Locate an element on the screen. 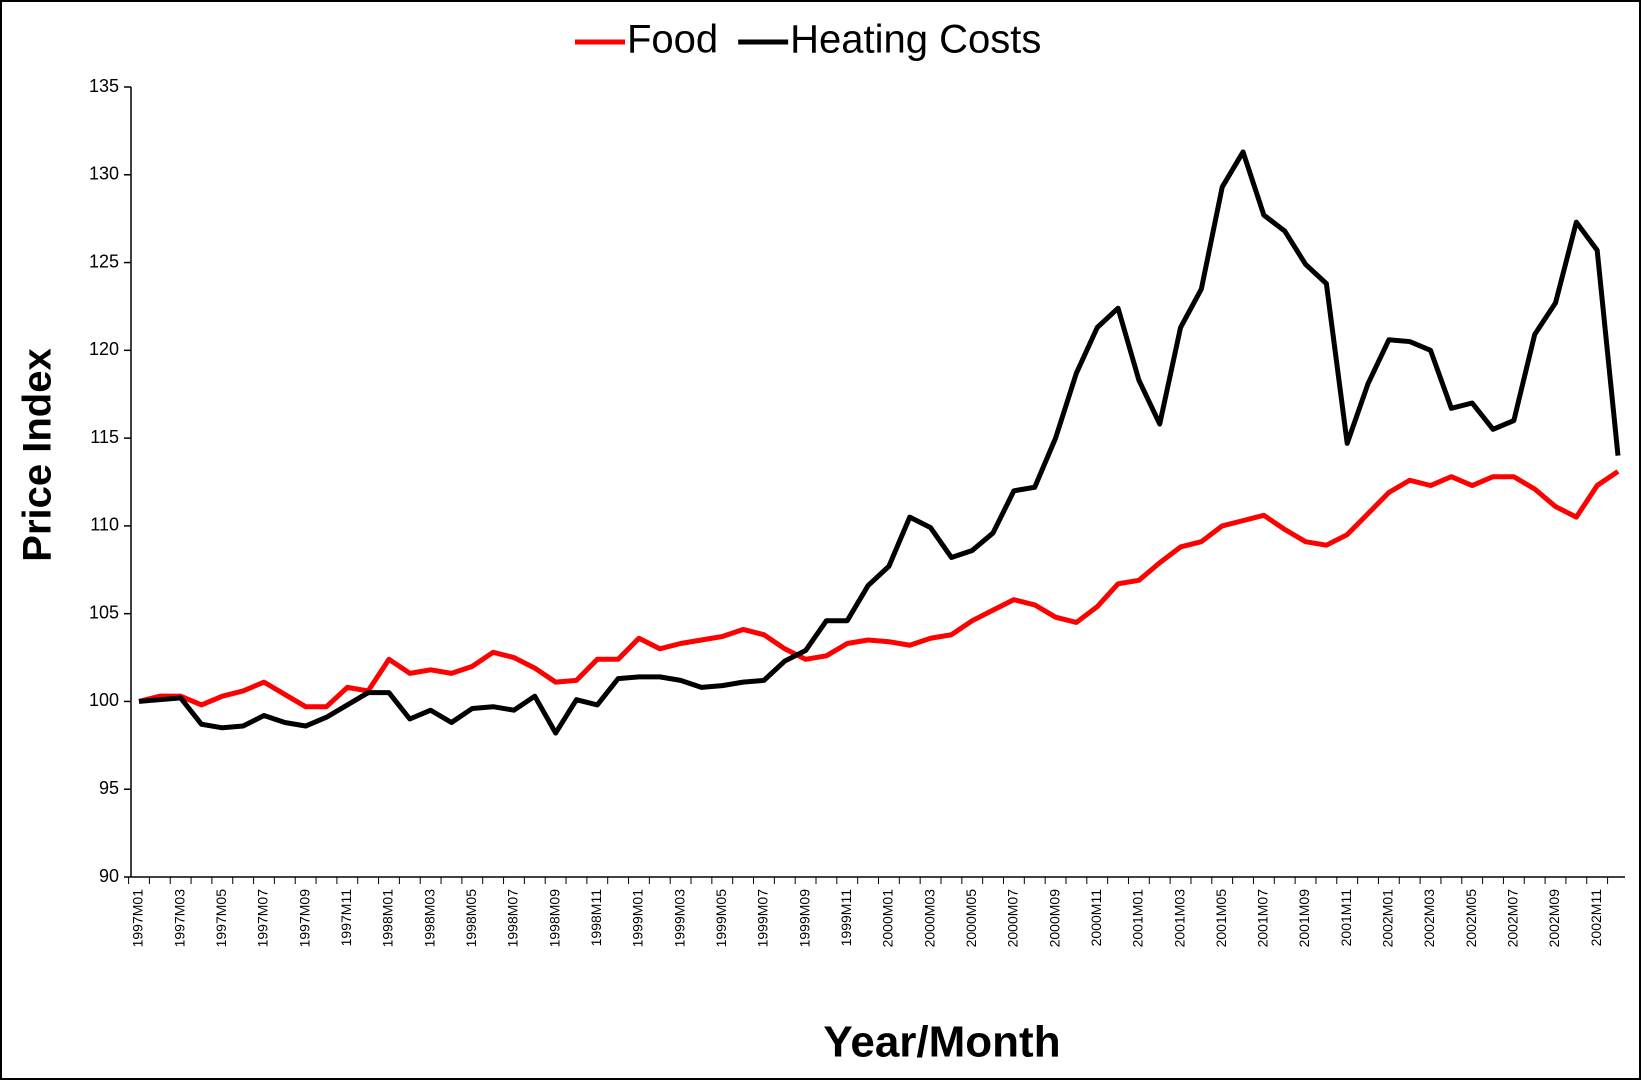 Image resolution: width=1641 pixels, height=1080 pixels. x-tick-label: 1999M01 is located at coordinates (638, 918).